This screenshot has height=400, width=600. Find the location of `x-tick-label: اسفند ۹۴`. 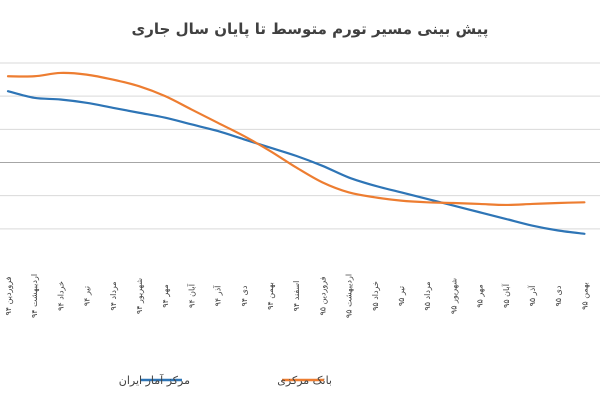

x-tick-label: اسفند ۹۴ is located at coordinates (296, 296).